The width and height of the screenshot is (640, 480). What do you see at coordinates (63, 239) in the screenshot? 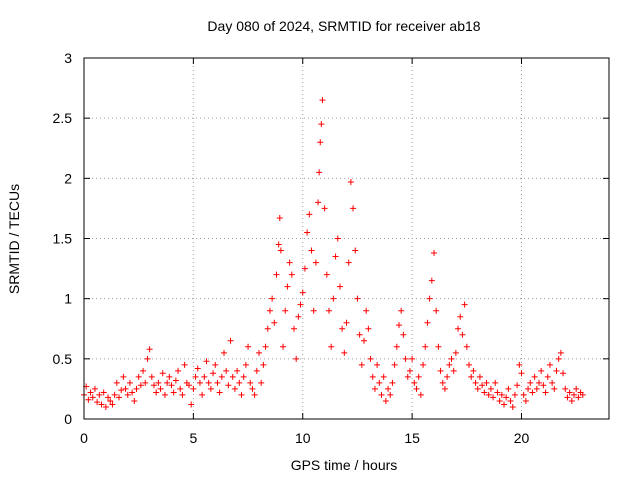
I see `y-tick-label: 1.5` at bounding box center [63, 239].